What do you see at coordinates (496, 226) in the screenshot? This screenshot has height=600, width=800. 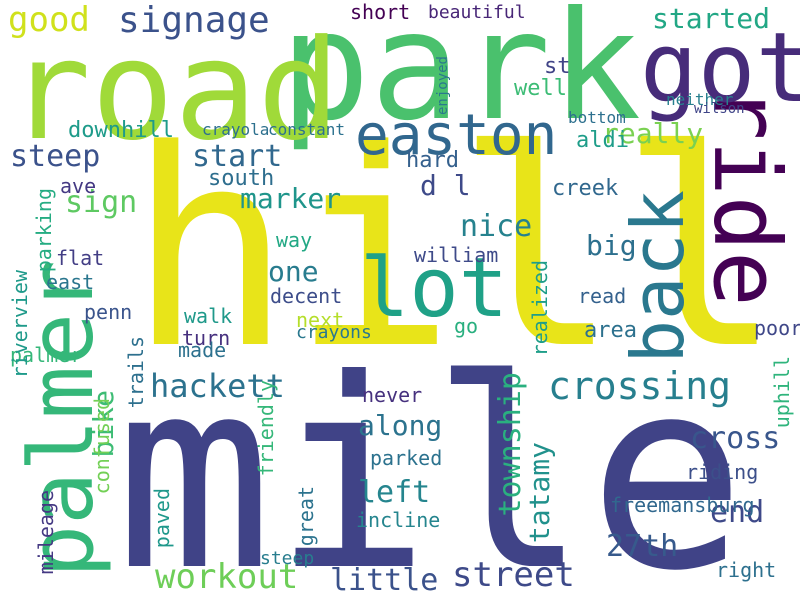 I see `cloud-word: nice` at bounding box center [496, 226].